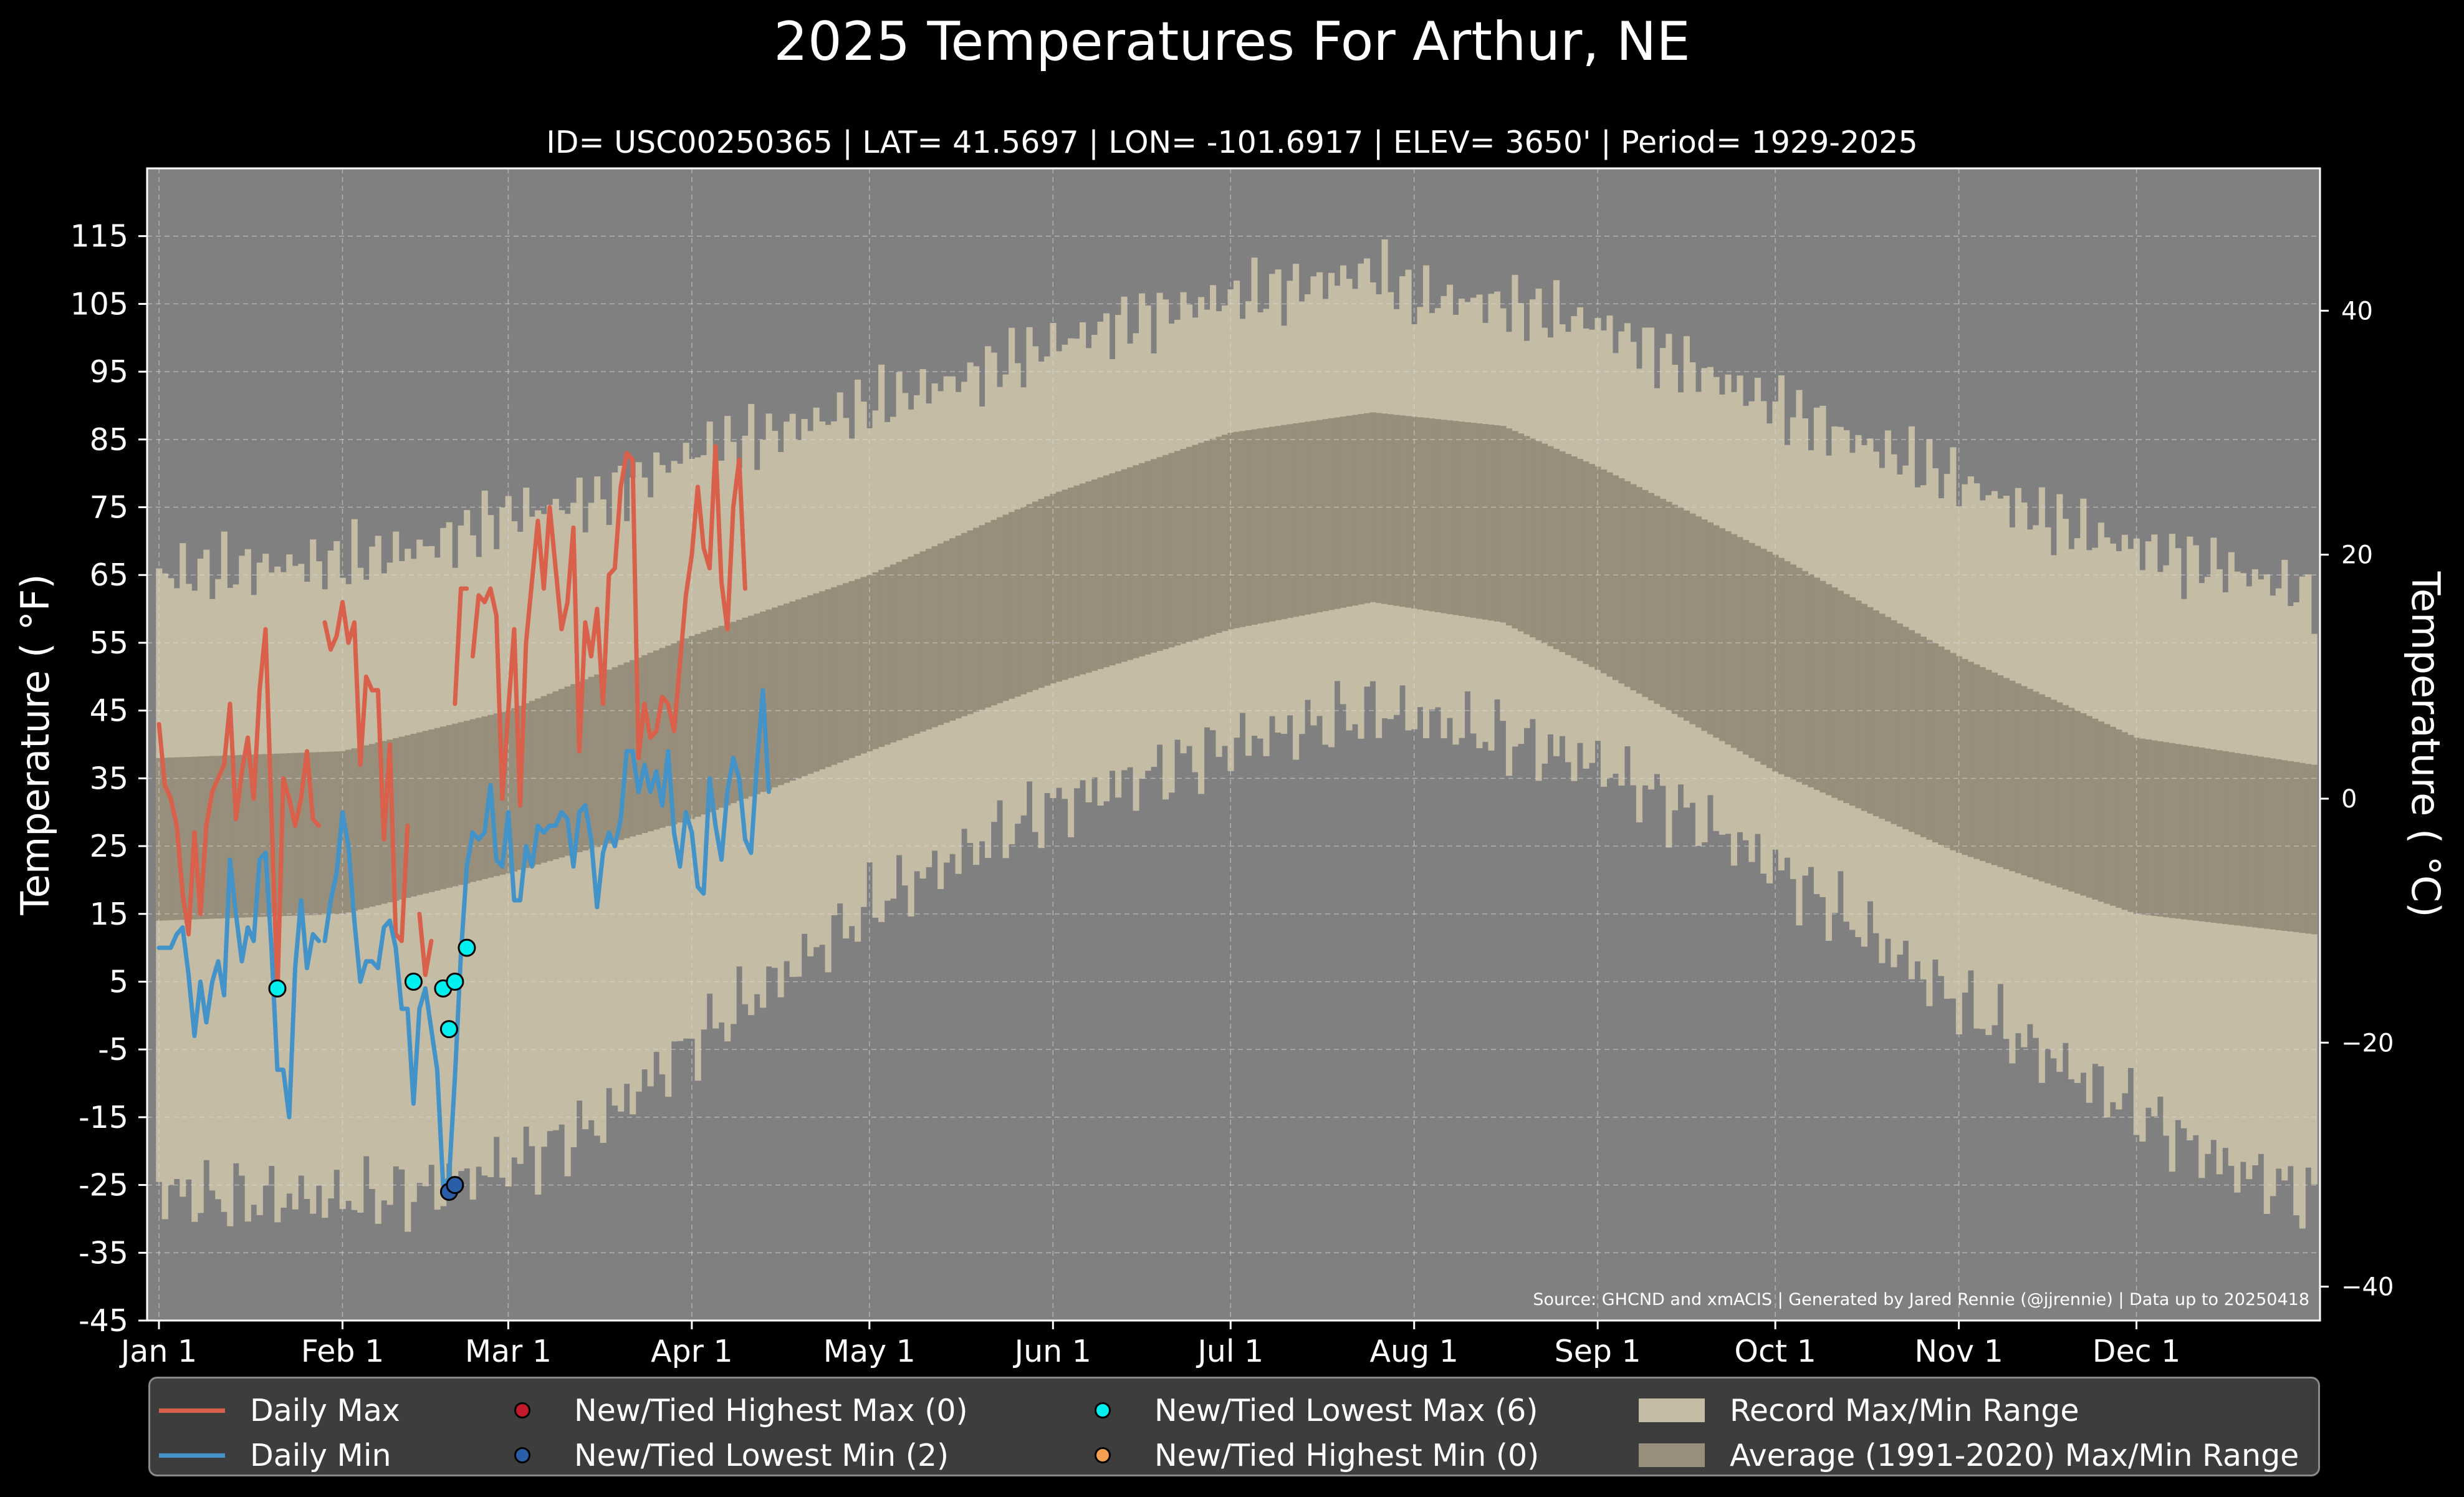  Describe the element at coordinates (1904, 1410) in the screenshot. I see `legend-label: Record Max/Min Range` at that location.